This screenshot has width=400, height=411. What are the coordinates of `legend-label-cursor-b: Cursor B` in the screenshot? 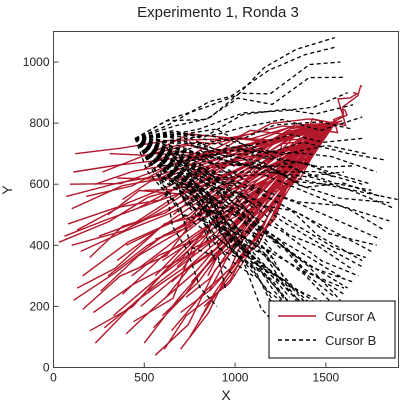 It's located at (350, 340).